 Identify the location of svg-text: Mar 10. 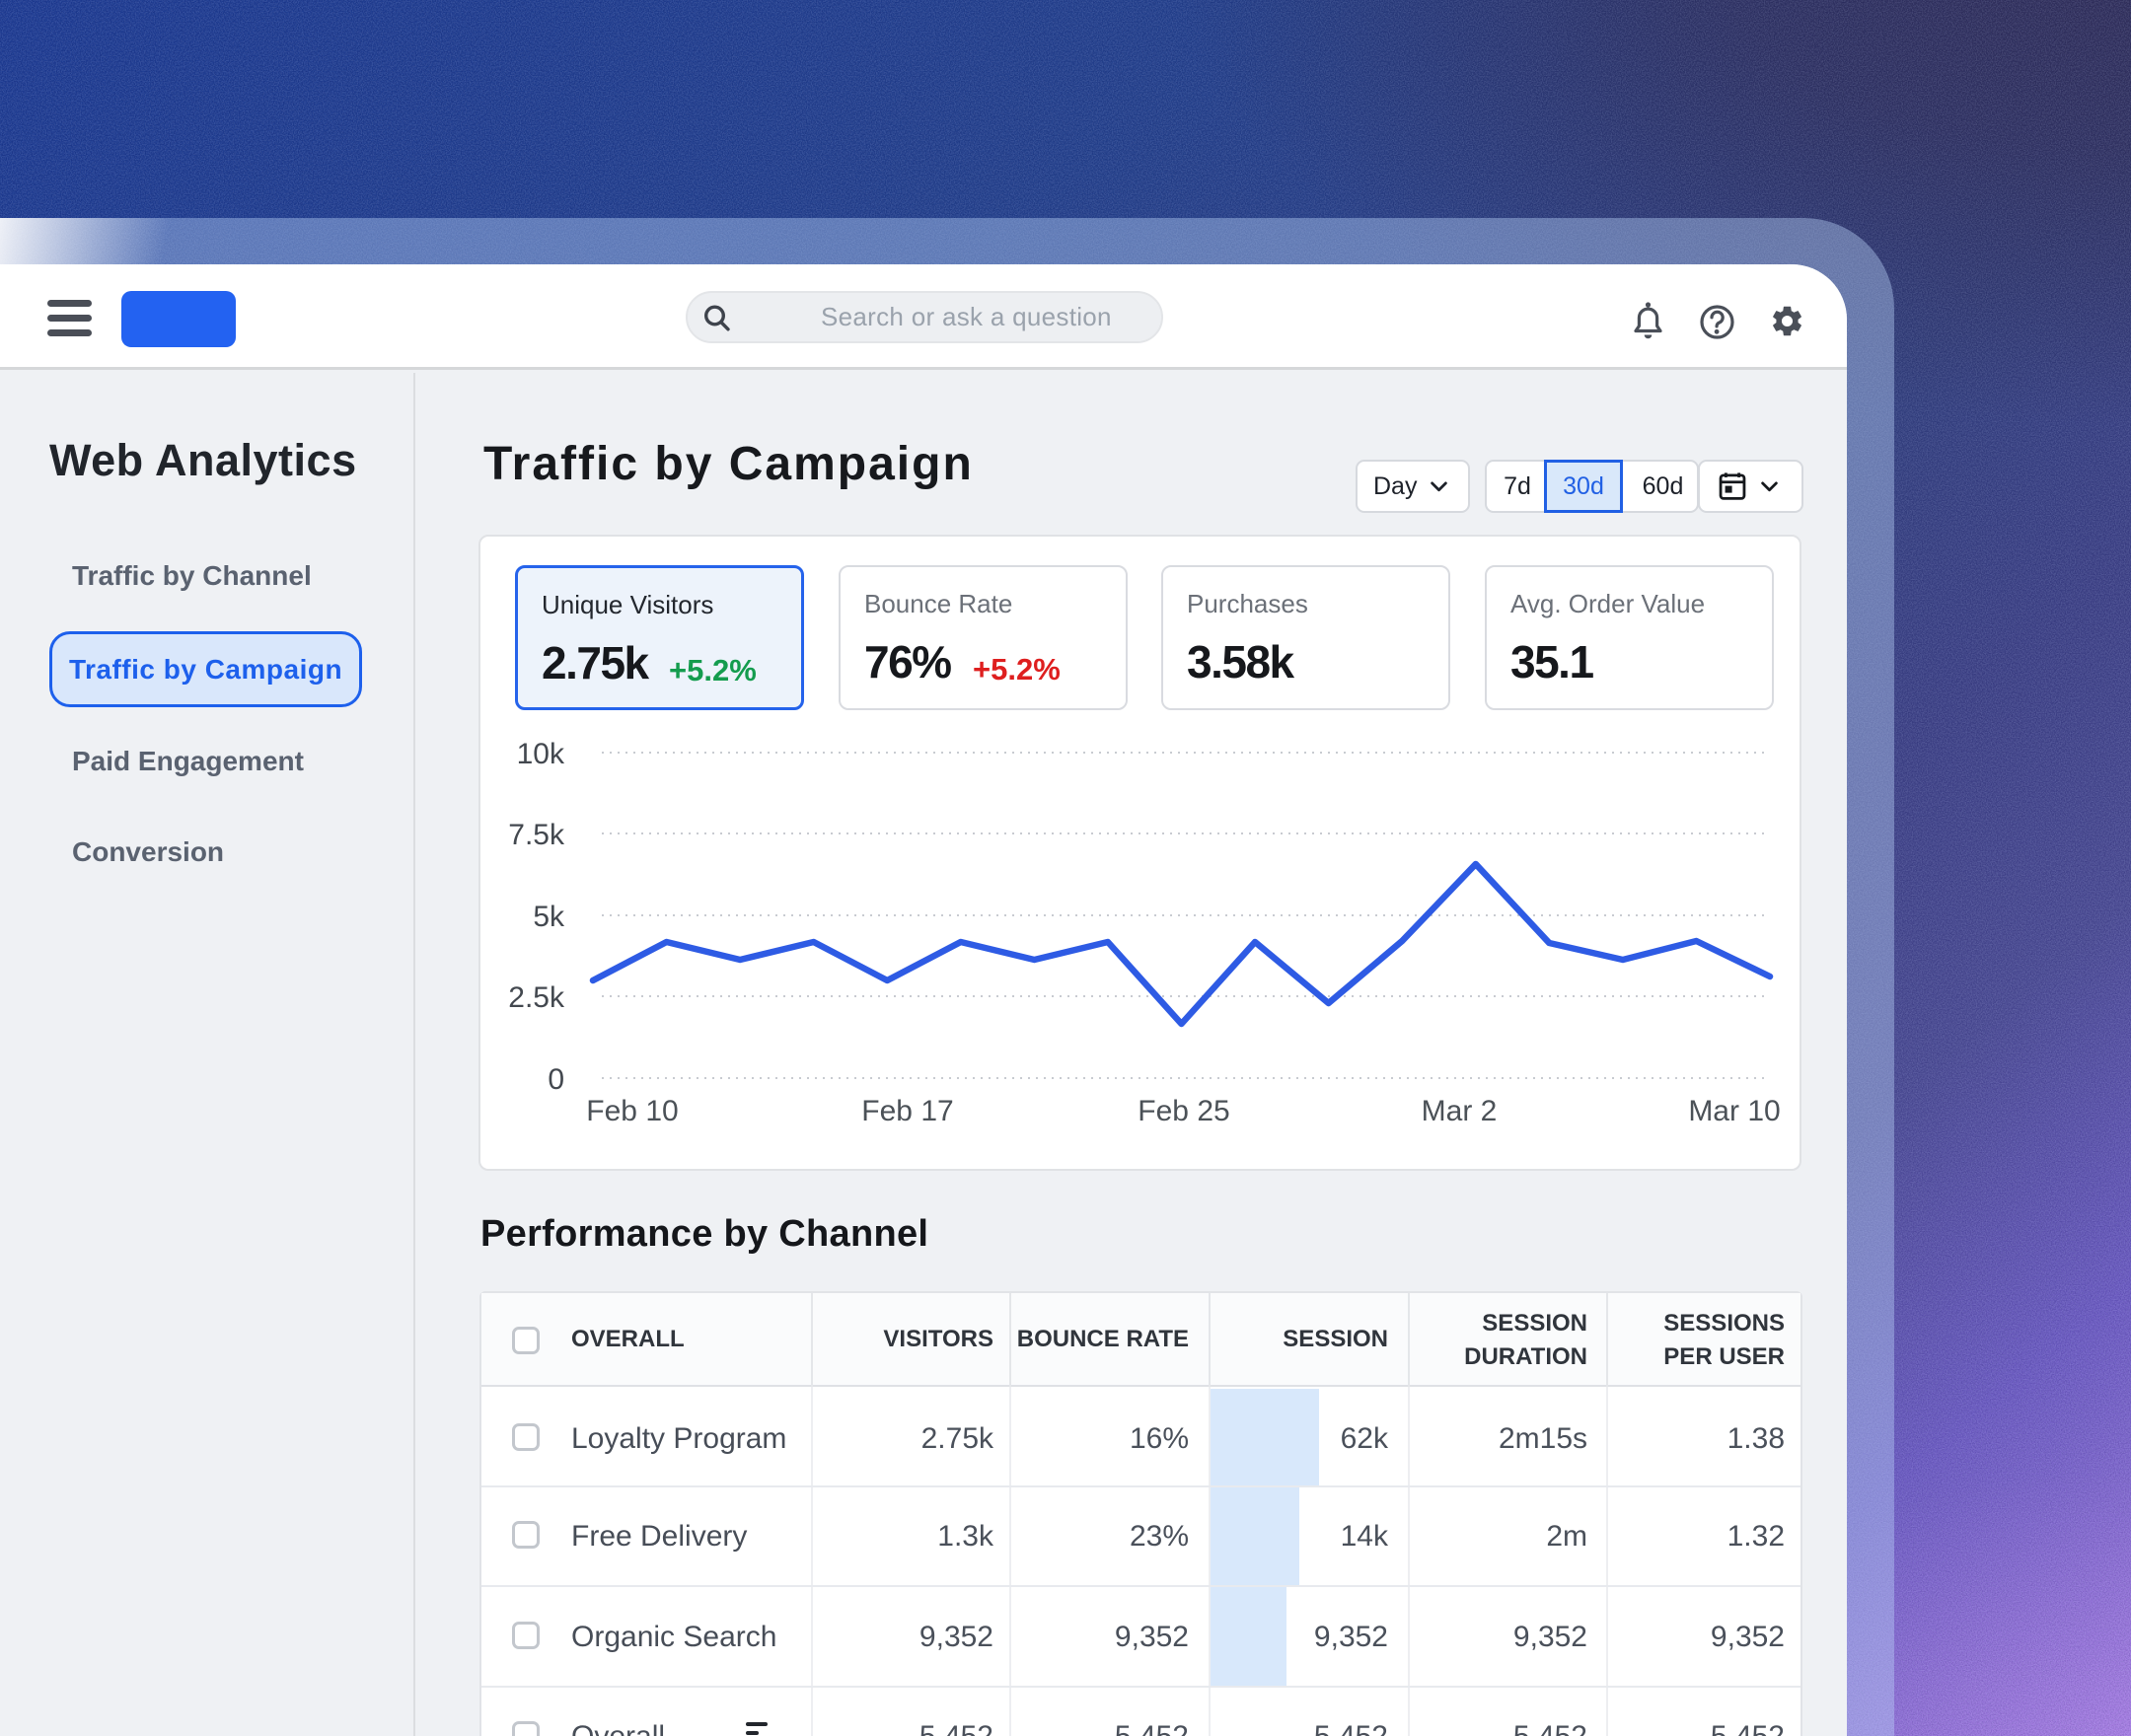
(1734, 1111).